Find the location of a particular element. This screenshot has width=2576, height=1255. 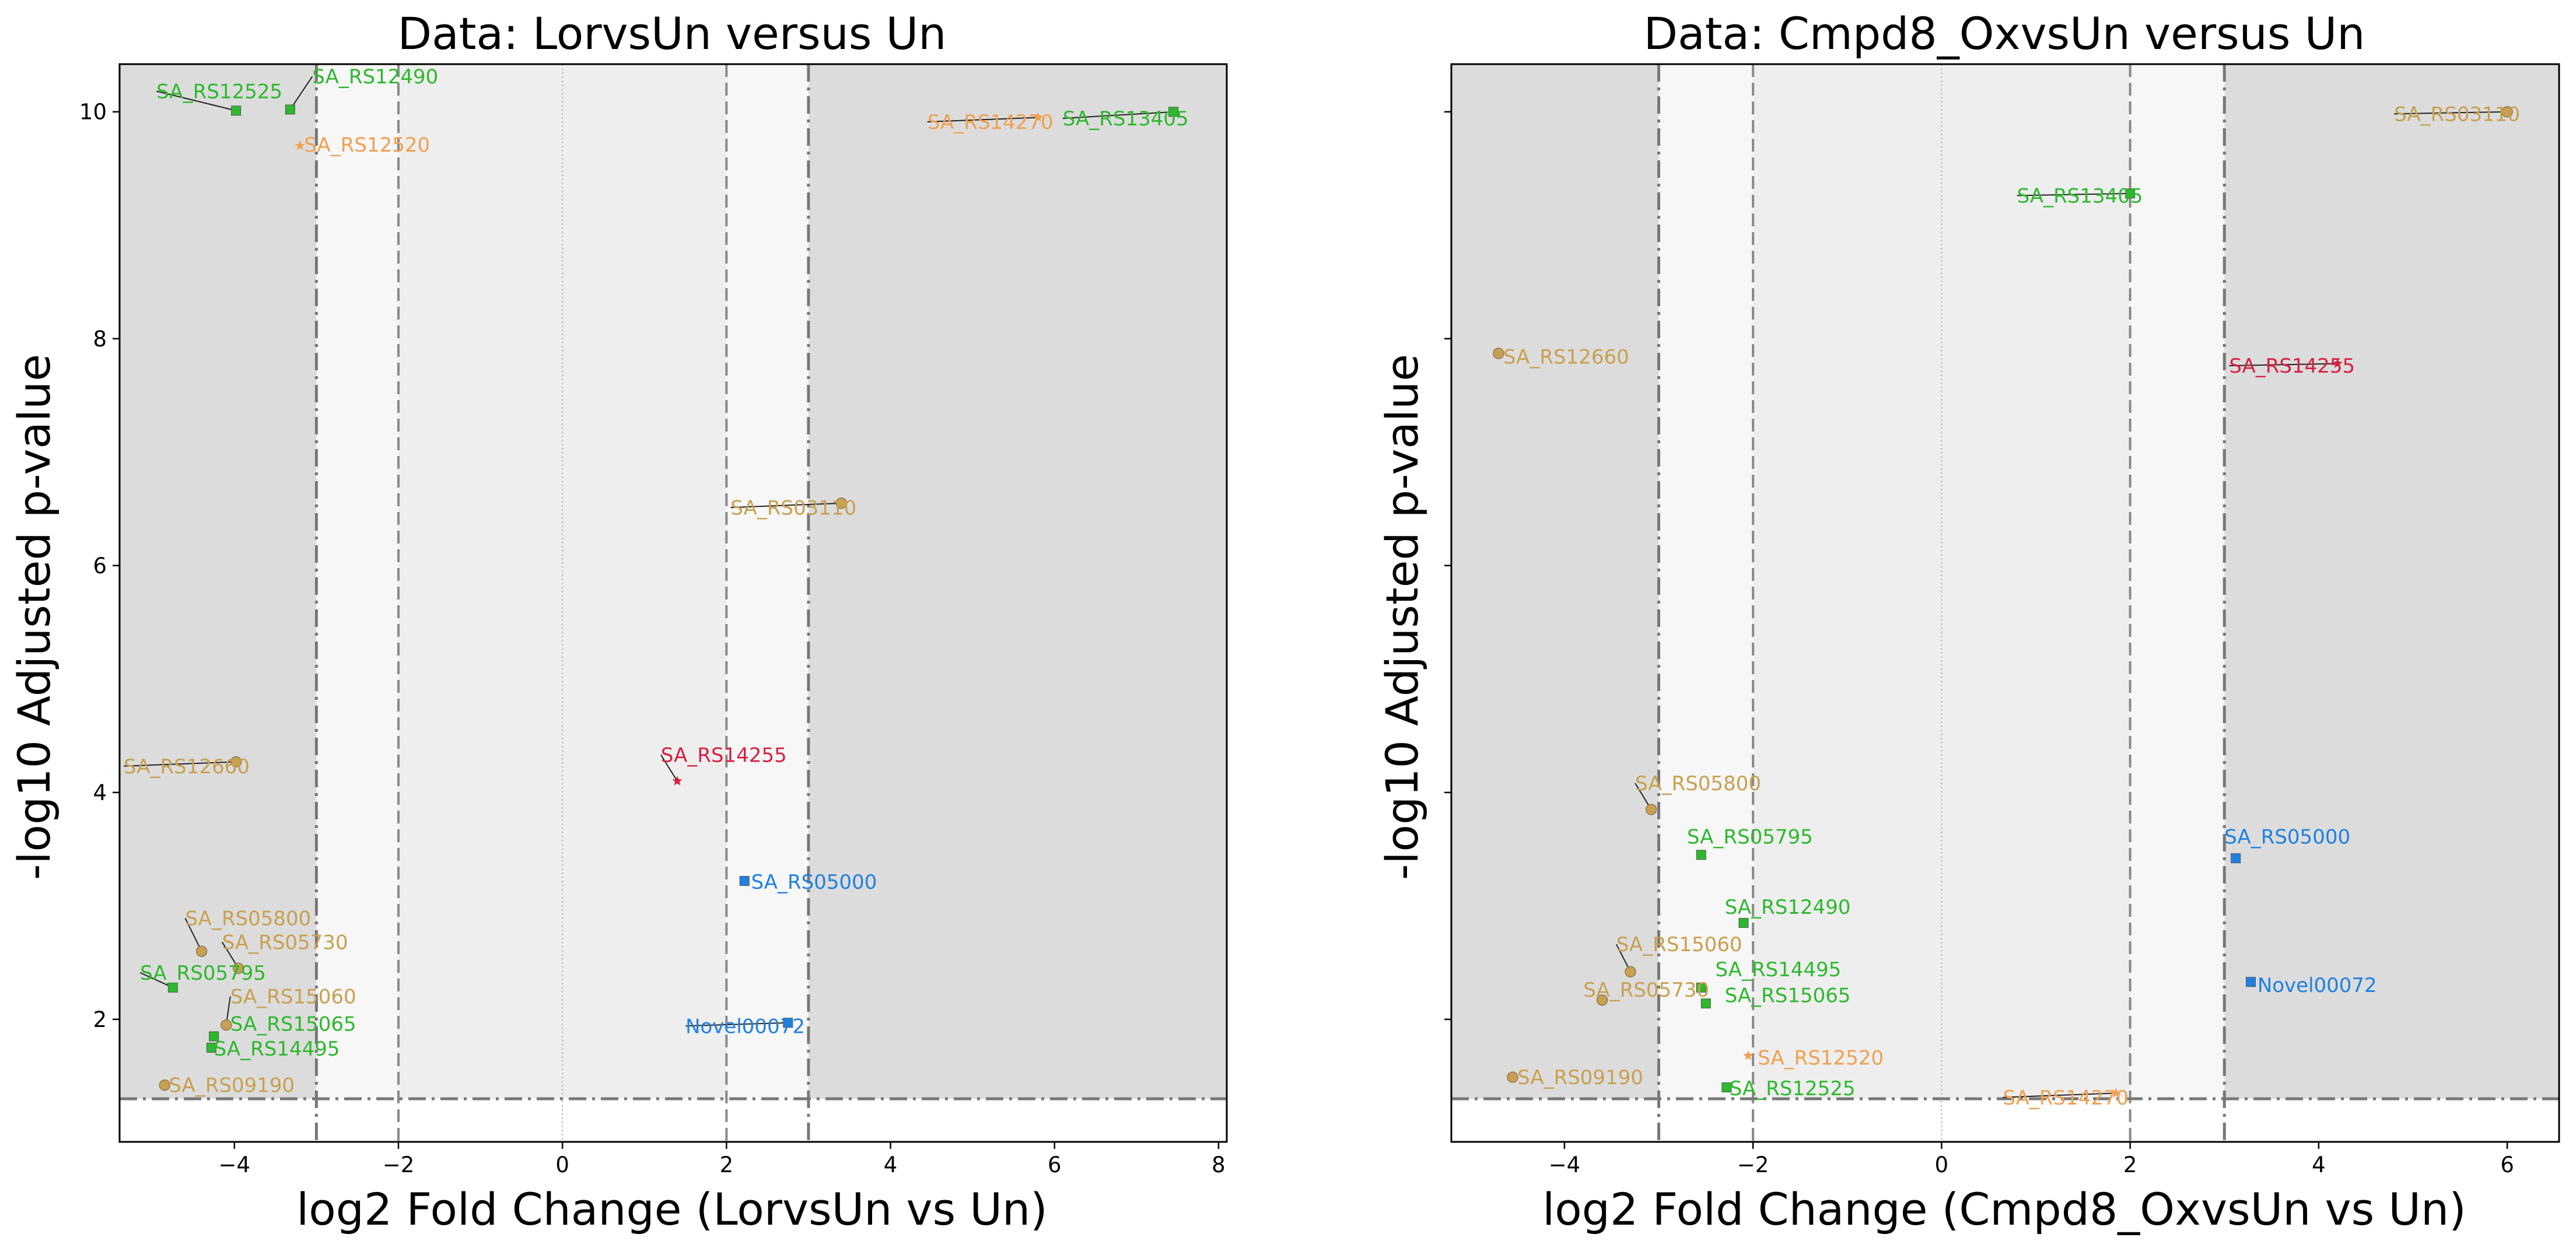

x-axis-label: log2 Fold Change (LorvsUn vs Un) is located at coordinates (672, 1209).